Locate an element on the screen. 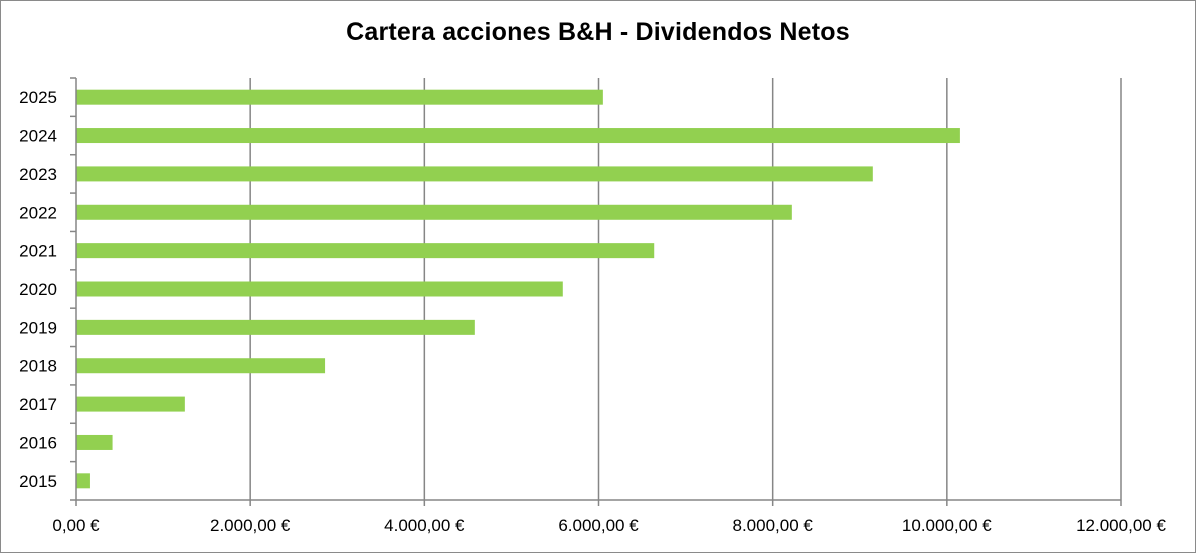  y-tick-label-2021: 2021 is located at coordinates (38, 251).